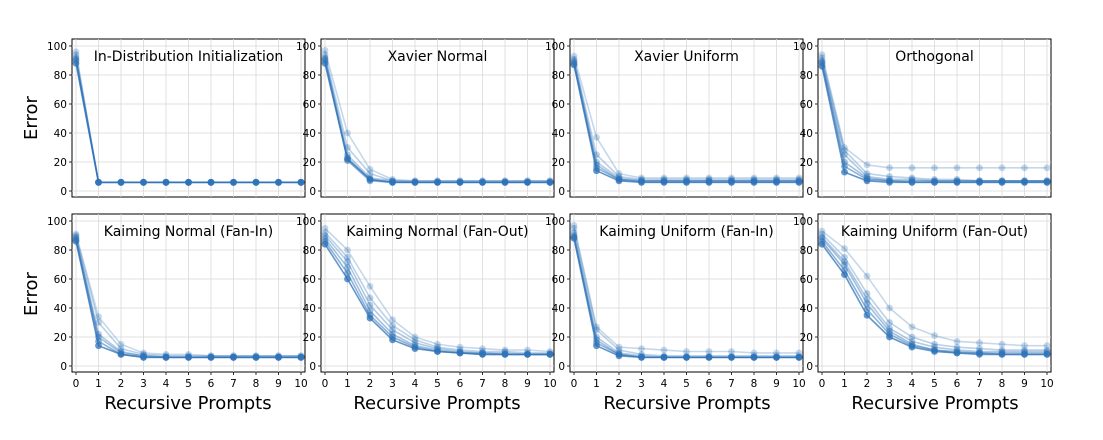  I want to click on y-tick-label: 40, so click(558, 134).